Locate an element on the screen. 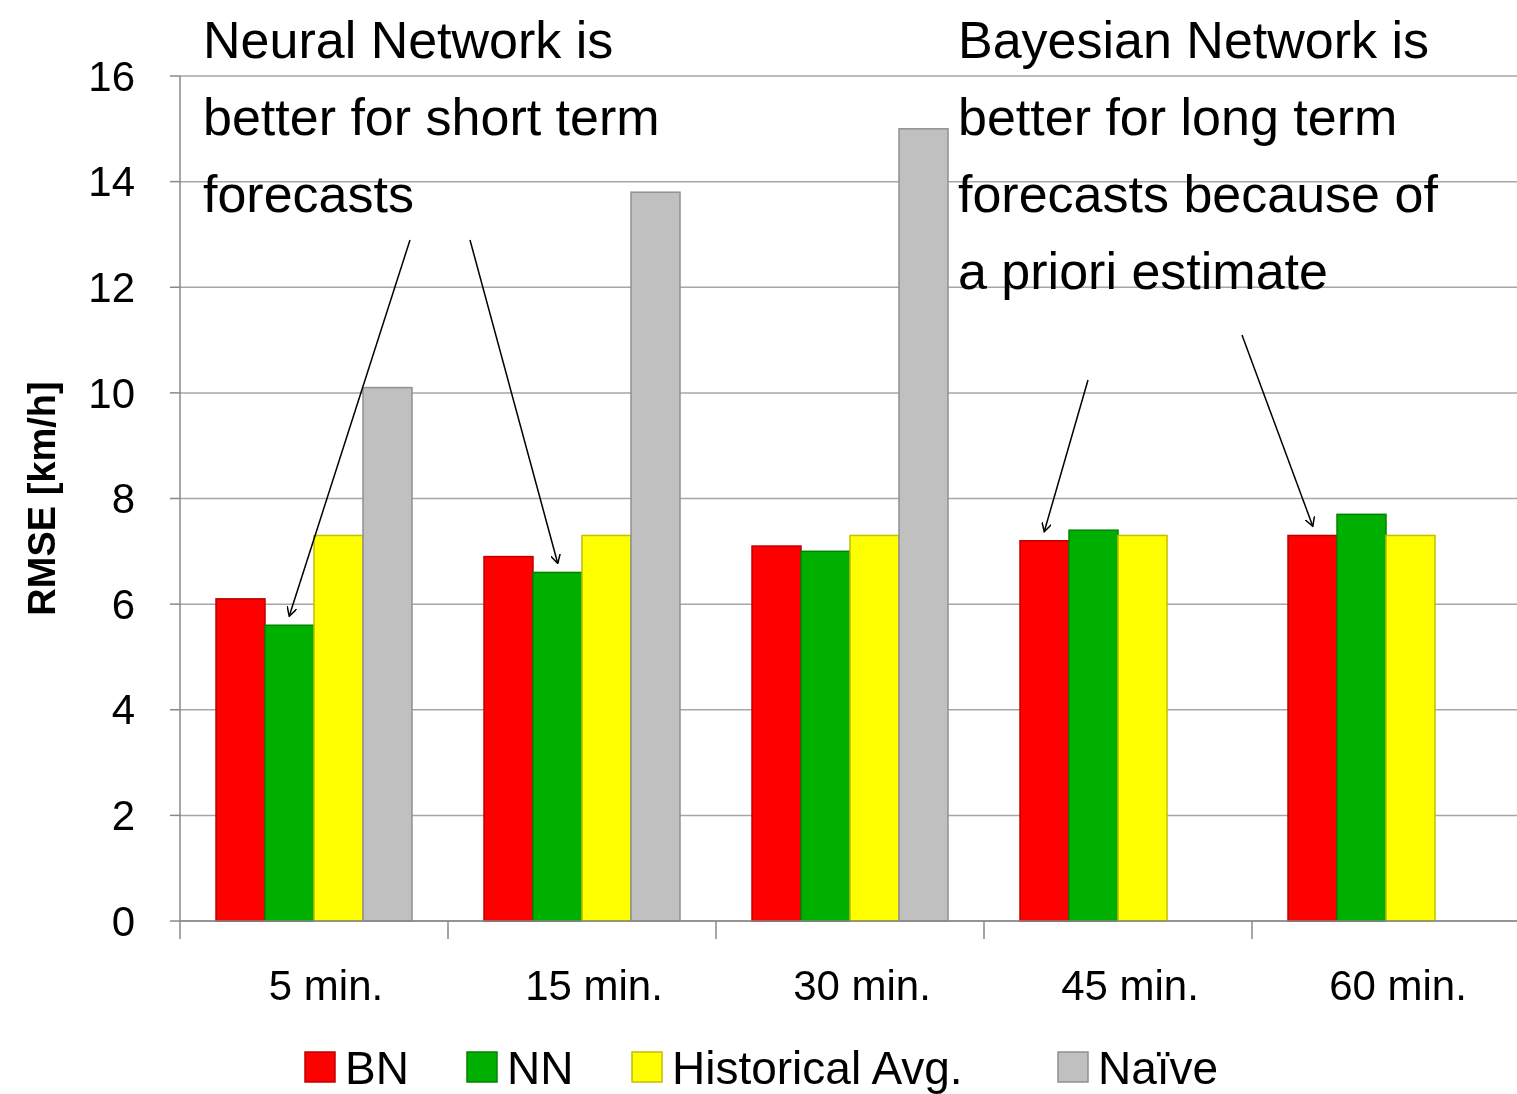 The width and height of the screenshot is (1517, 1094). x-tick-label: 45 min. is located at coordinates (1130, 985).